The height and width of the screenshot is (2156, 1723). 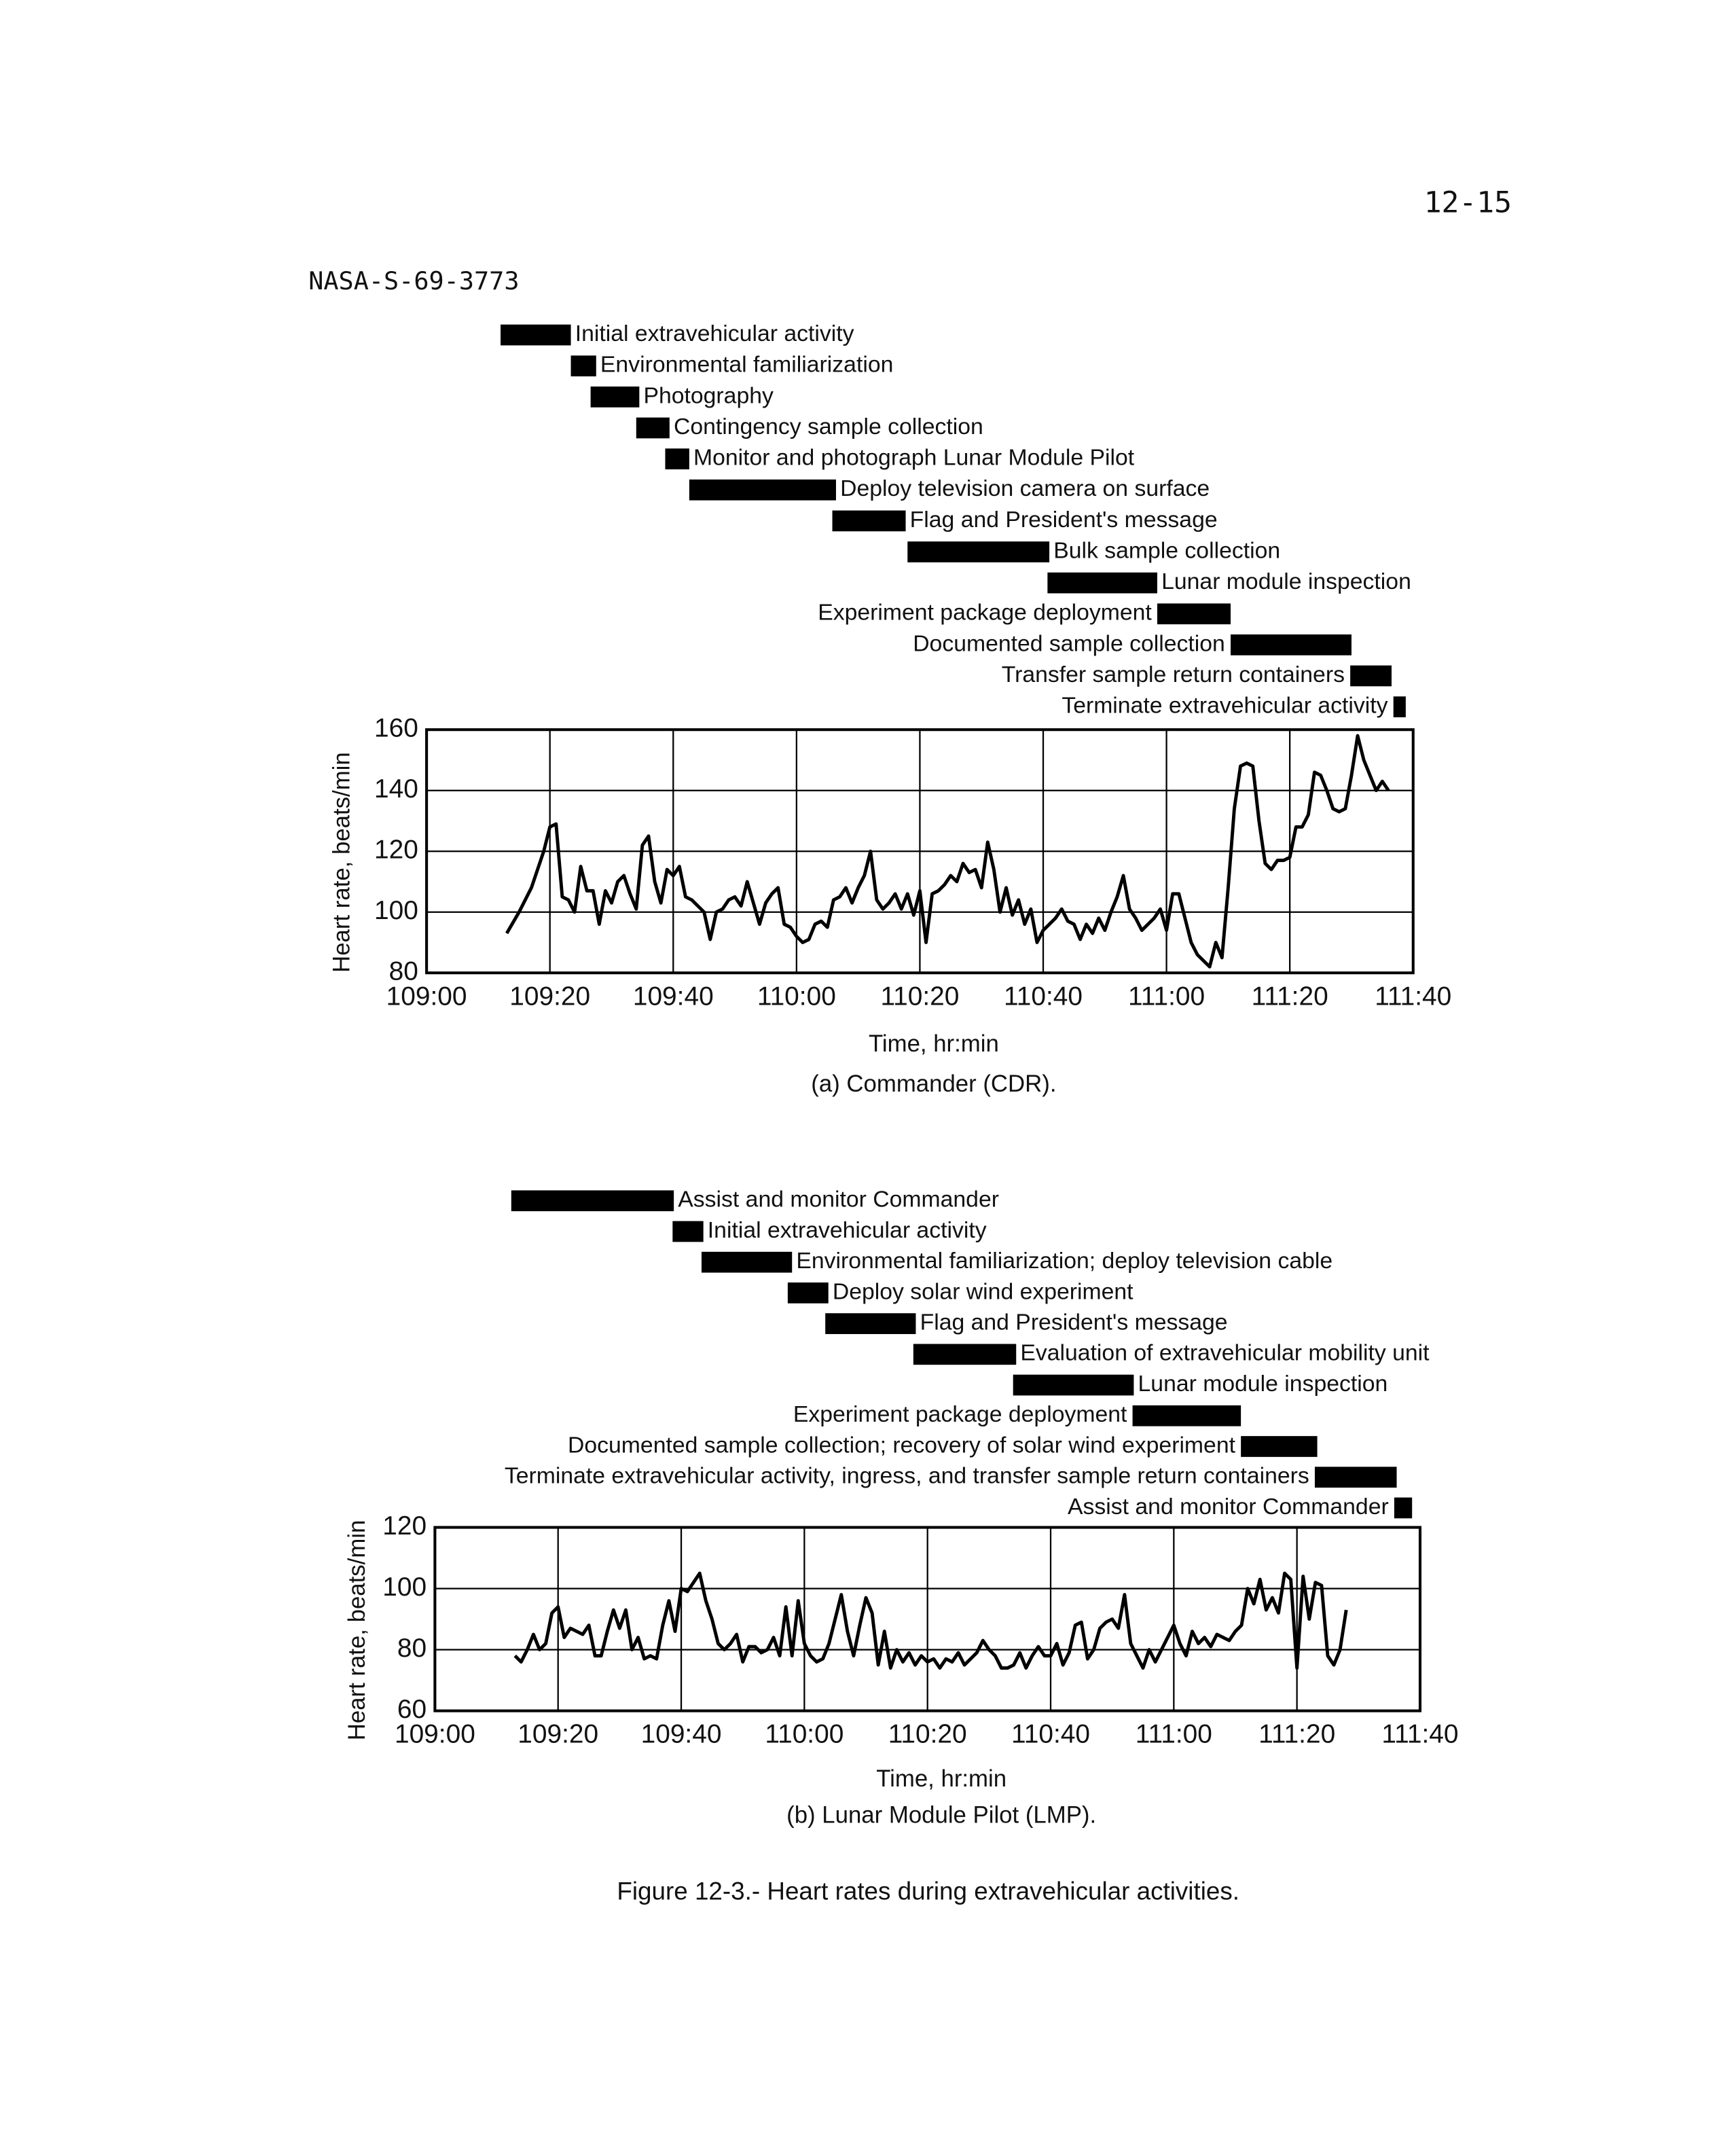 I want to click on chart-caption: (a) Commander (CDR)., so click(x=934, y=1084).